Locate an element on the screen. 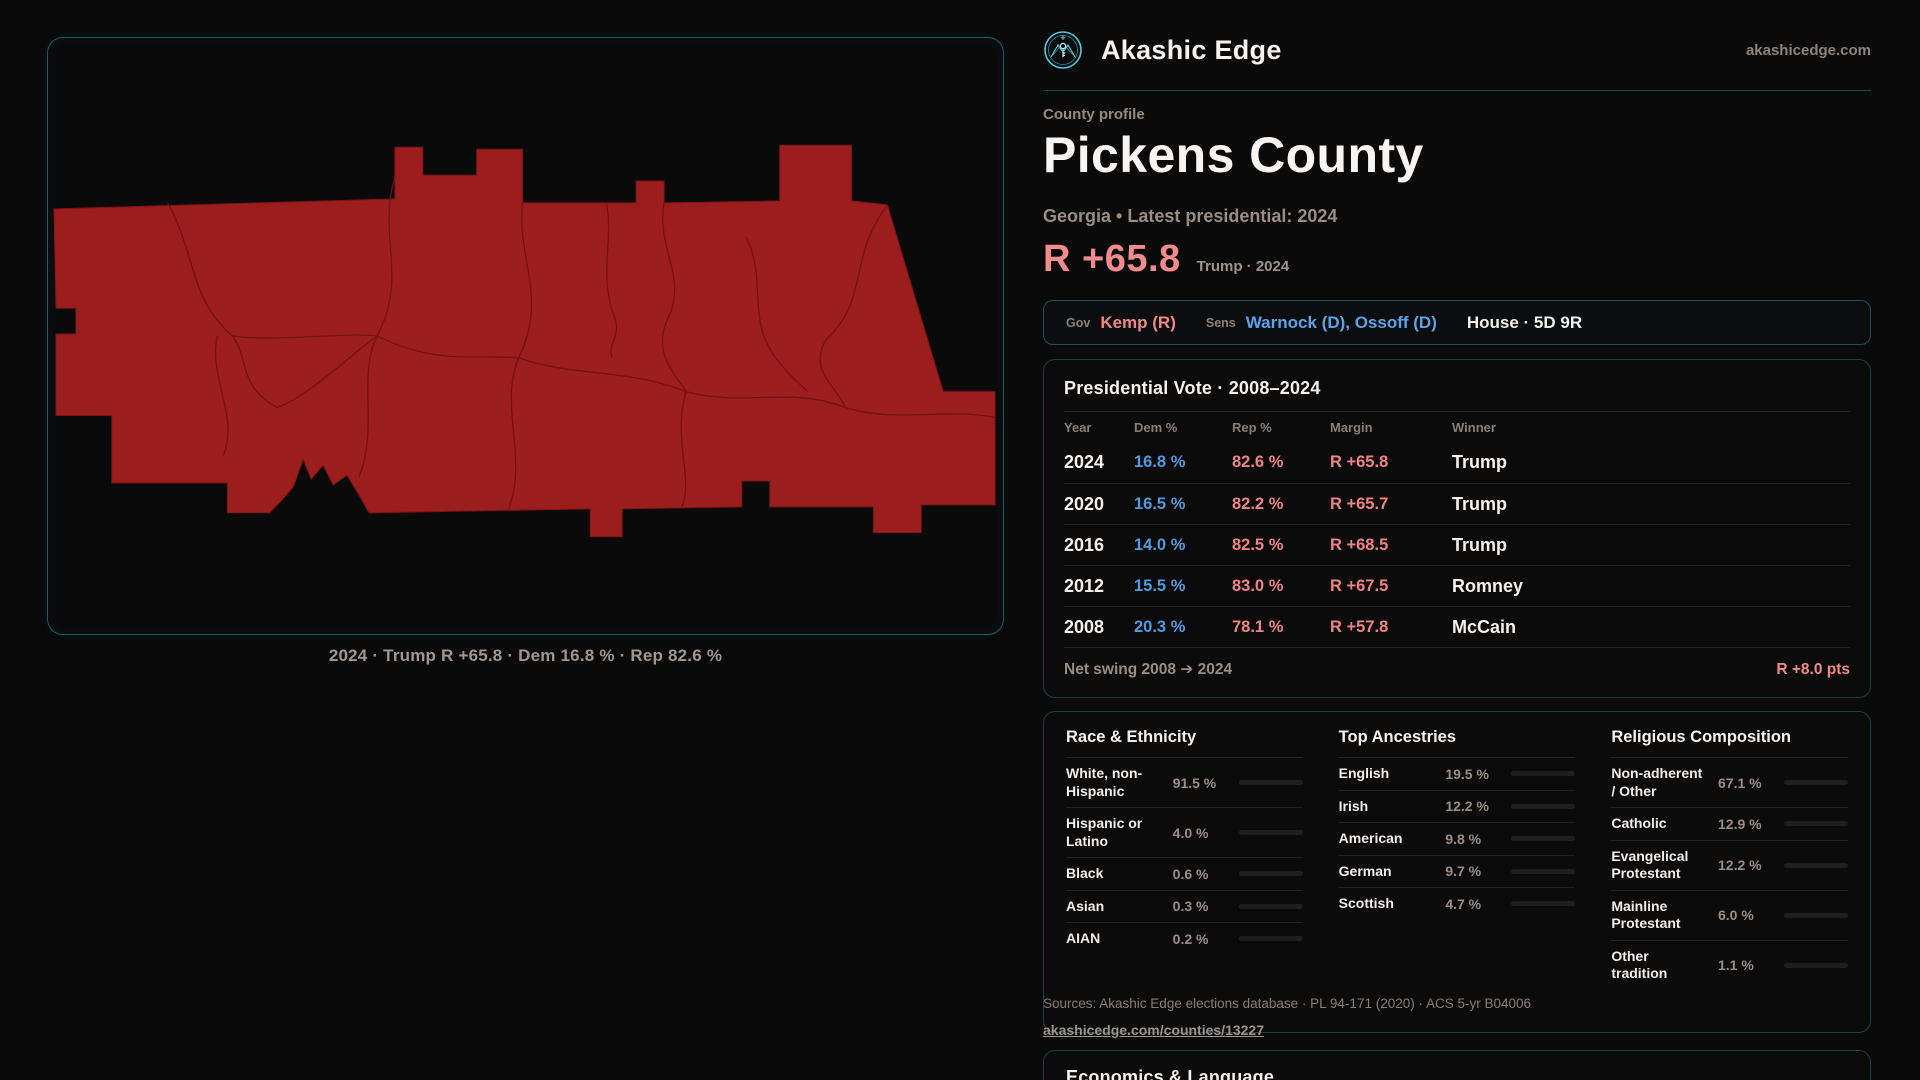 This screenshot has width=1920, height=1080. table-row: 2012 15.5 % 83.0 % R +67.5 Romney is located at coordinates (1457, 585).